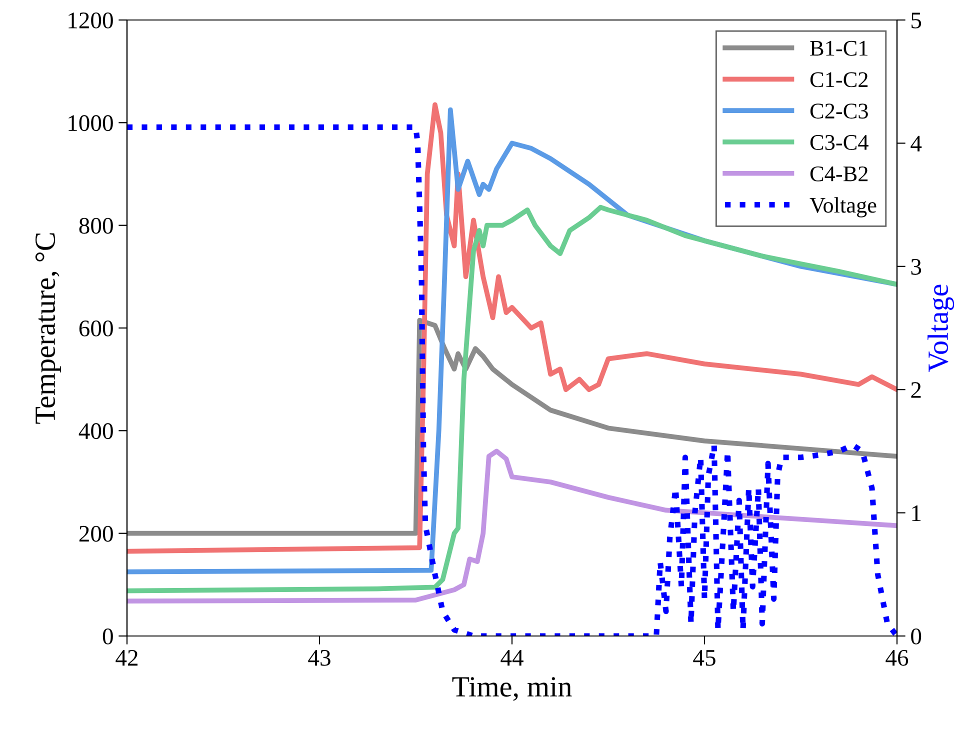  I want to click on y-tick-label: 600, so click(96, 328).